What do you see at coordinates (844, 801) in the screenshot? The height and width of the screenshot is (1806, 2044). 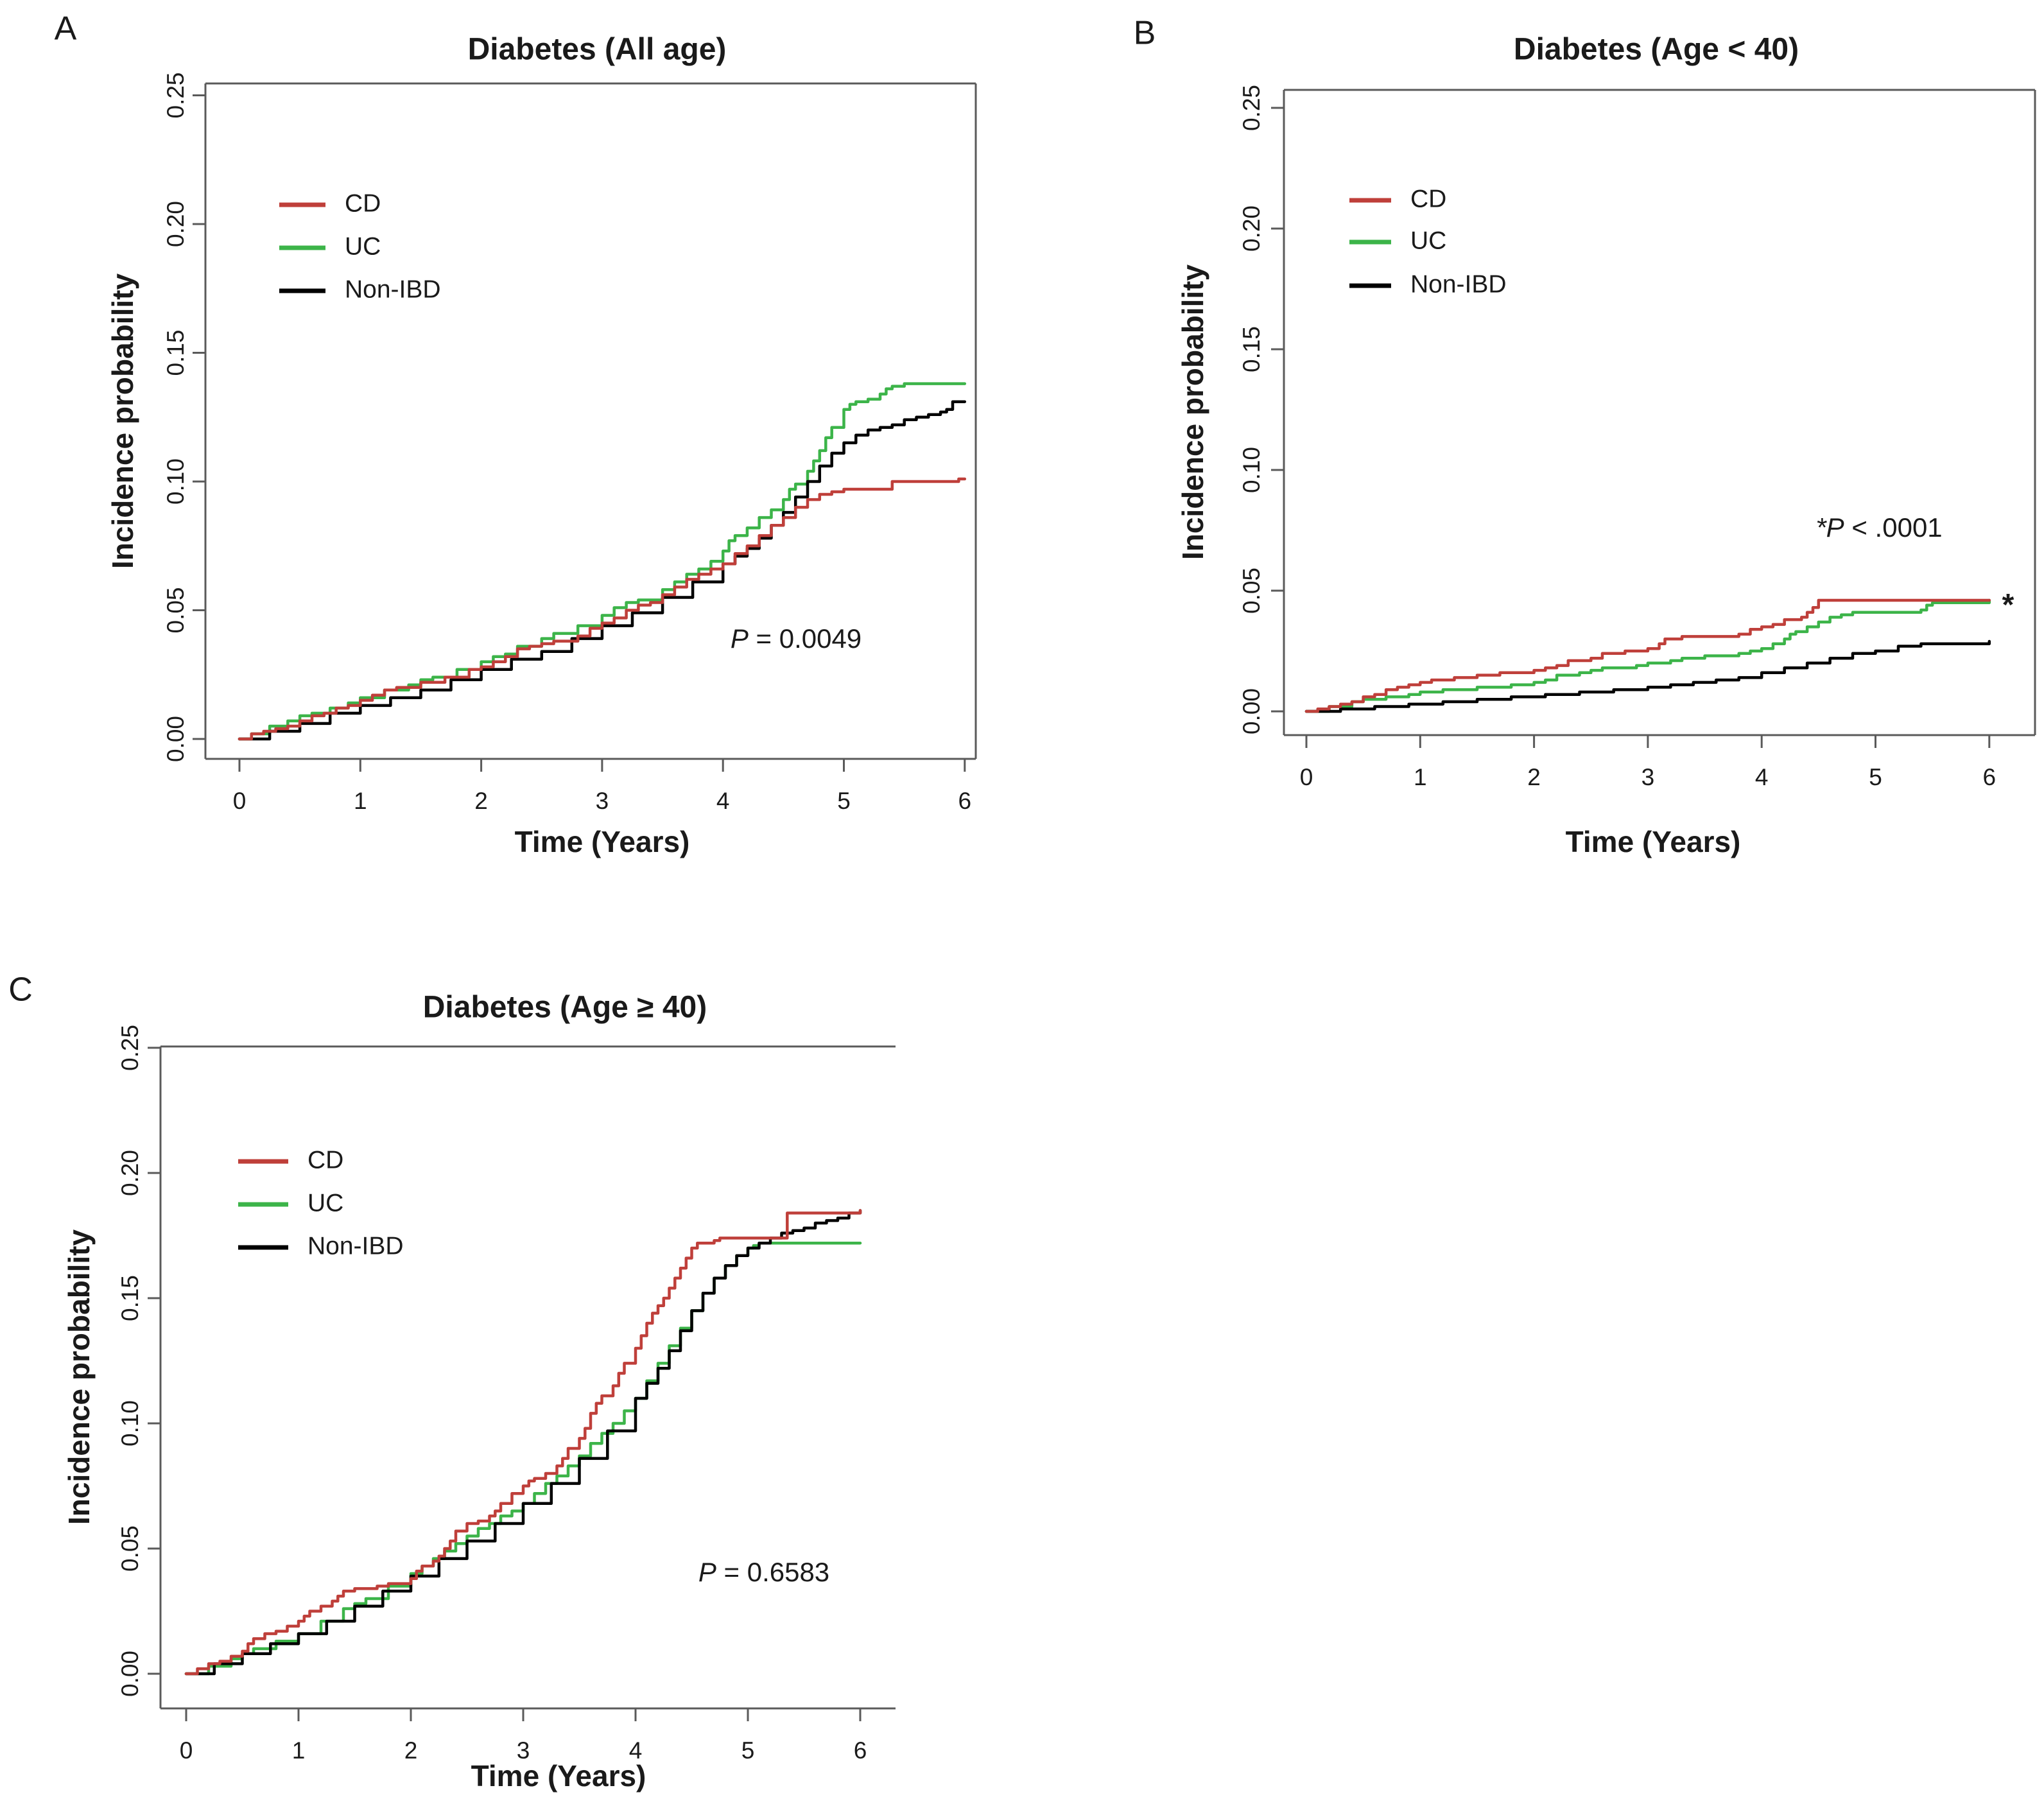 I see `panel-a-x-tick-label: 5` at bounding box center [844, 801].